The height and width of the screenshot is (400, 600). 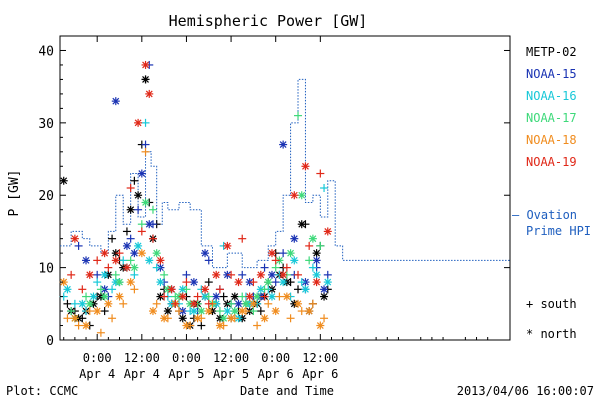 What do you see at coordinates (268, 21) in the screenshot?
I see `chart-title: Hemispheric Power [GW]` at bounding box center [268, 21].